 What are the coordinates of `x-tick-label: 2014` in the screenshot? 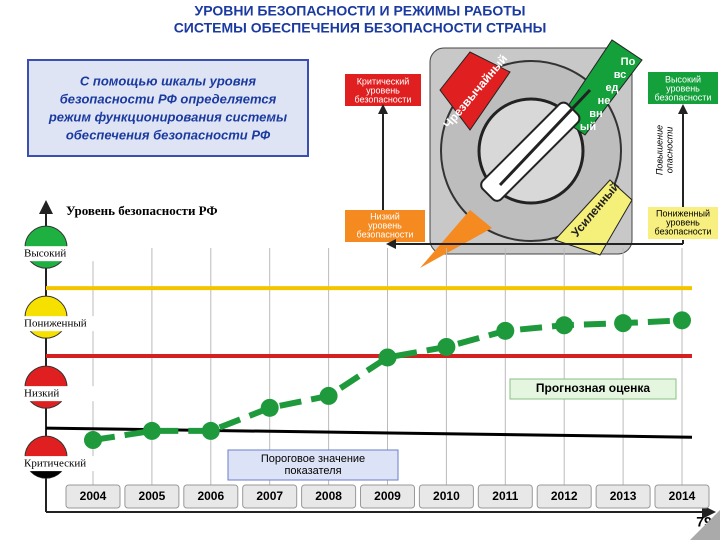 It's located at (682, 496).